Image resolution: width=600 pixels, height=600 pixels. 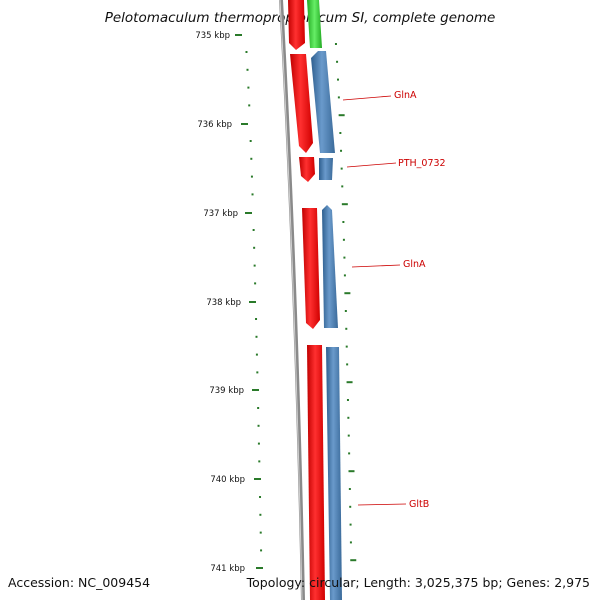 What do you see at coordinates (212, 36) in the screenshot?
I see `tick-label-735: 735 kbp` at bounding box center [212, 36].